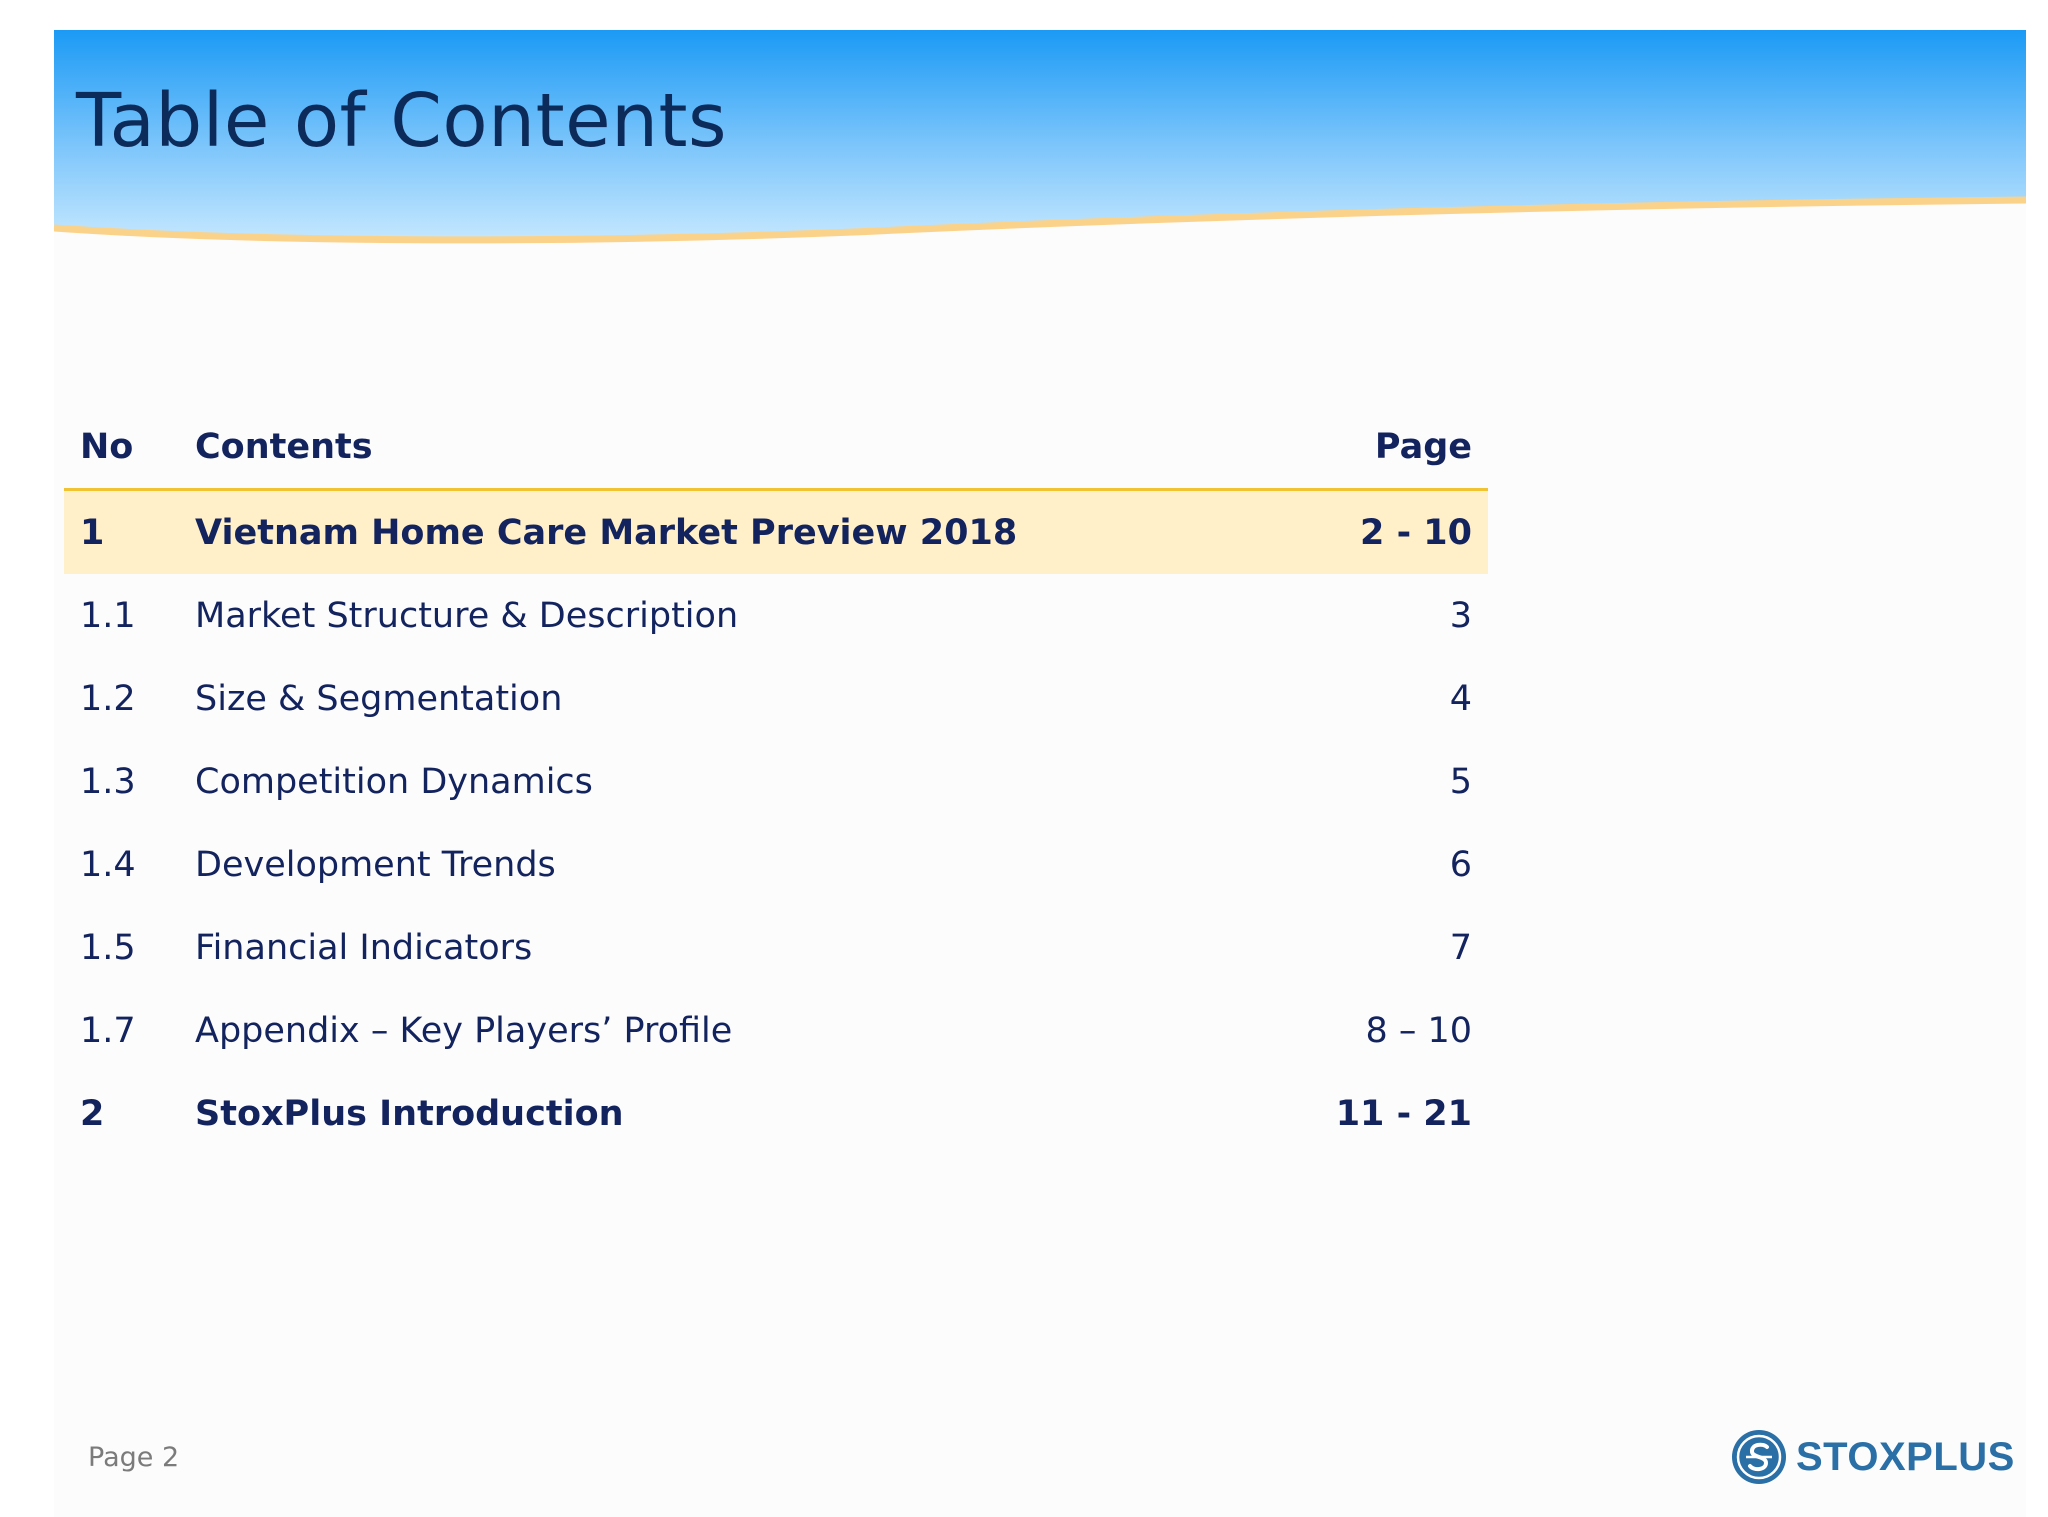 This screenshot has width=2048, height=1517. Describe the element at coordinates (1423, 446) in the screenshot. I see `column-header-page: Page` at that location.